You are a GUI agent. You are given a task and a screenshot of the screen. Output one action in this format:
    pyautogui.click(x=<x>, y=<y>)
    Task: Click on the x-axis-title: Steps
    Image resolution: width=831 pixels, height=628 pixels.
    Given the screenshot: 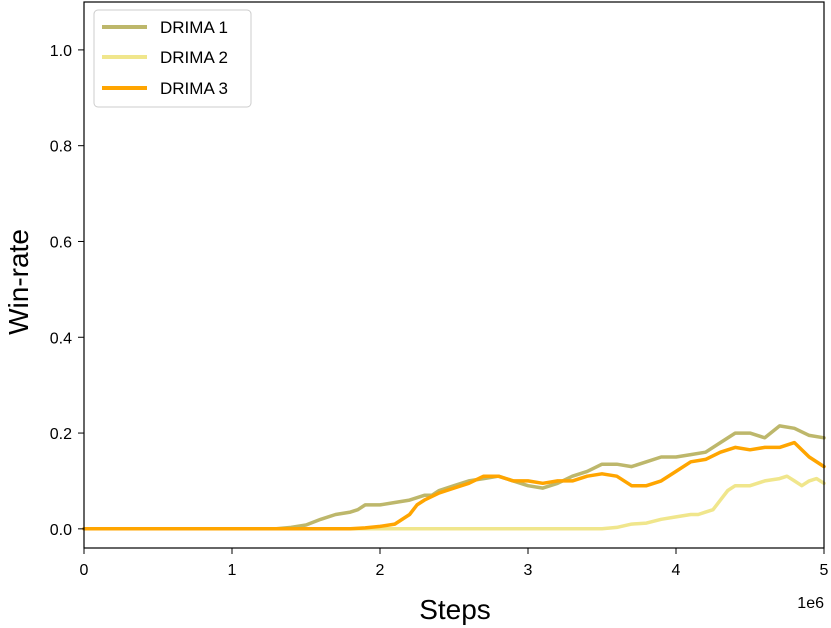 What is the action you would take?
    pyautogui.click(x=455, y=609)
    